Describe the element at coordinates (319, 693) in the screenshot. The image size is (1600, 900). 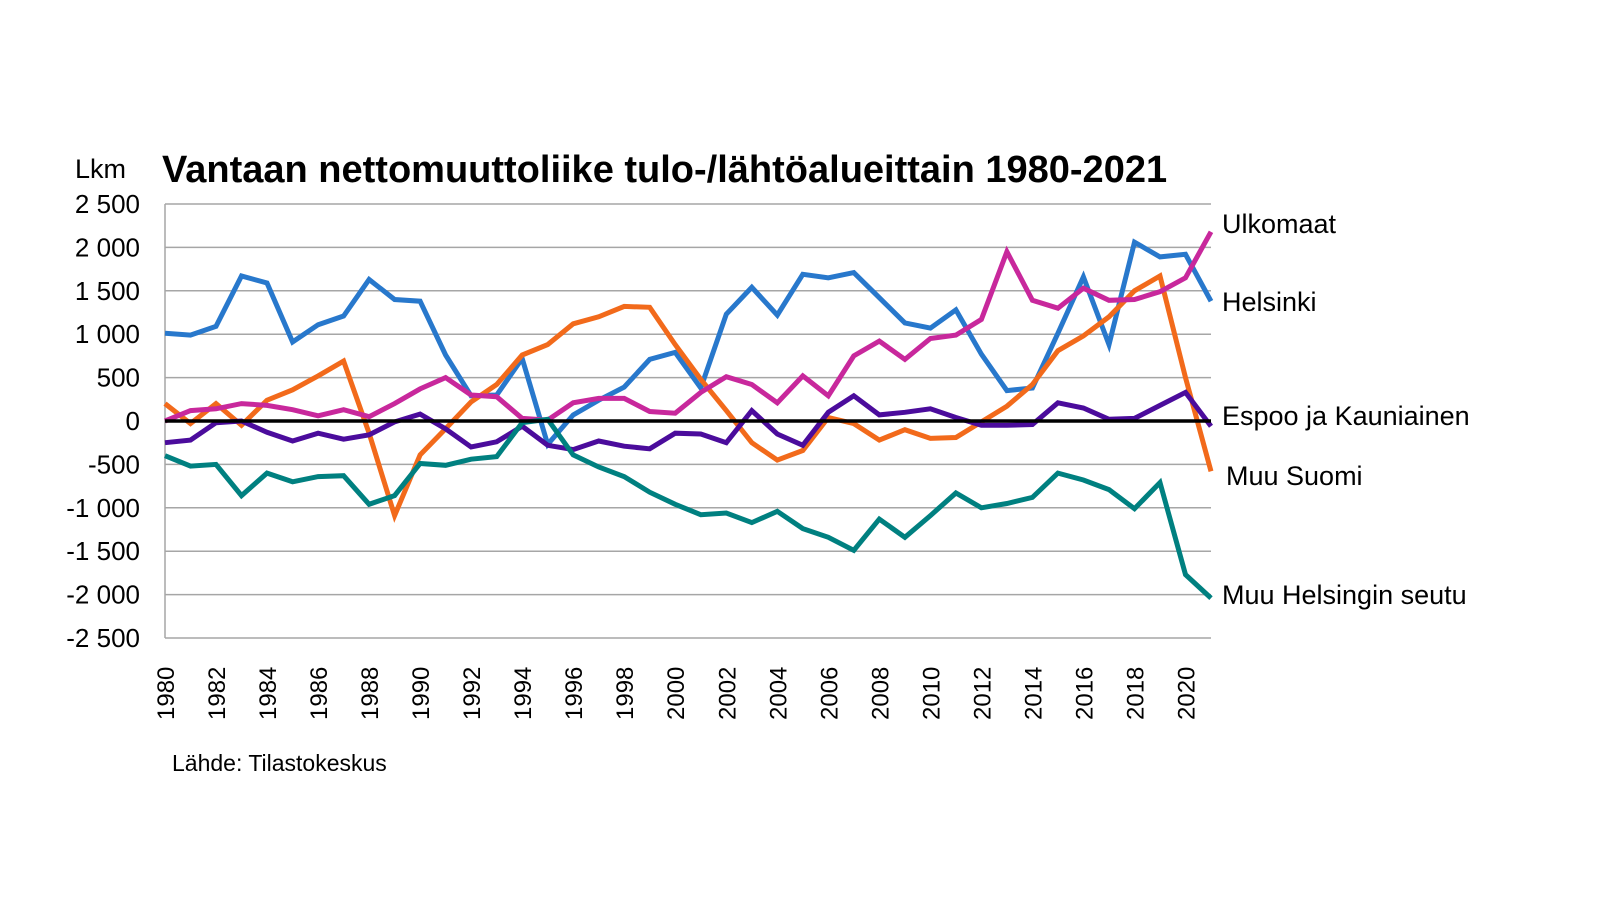
I see `x-tick-label: 1986` at that location.